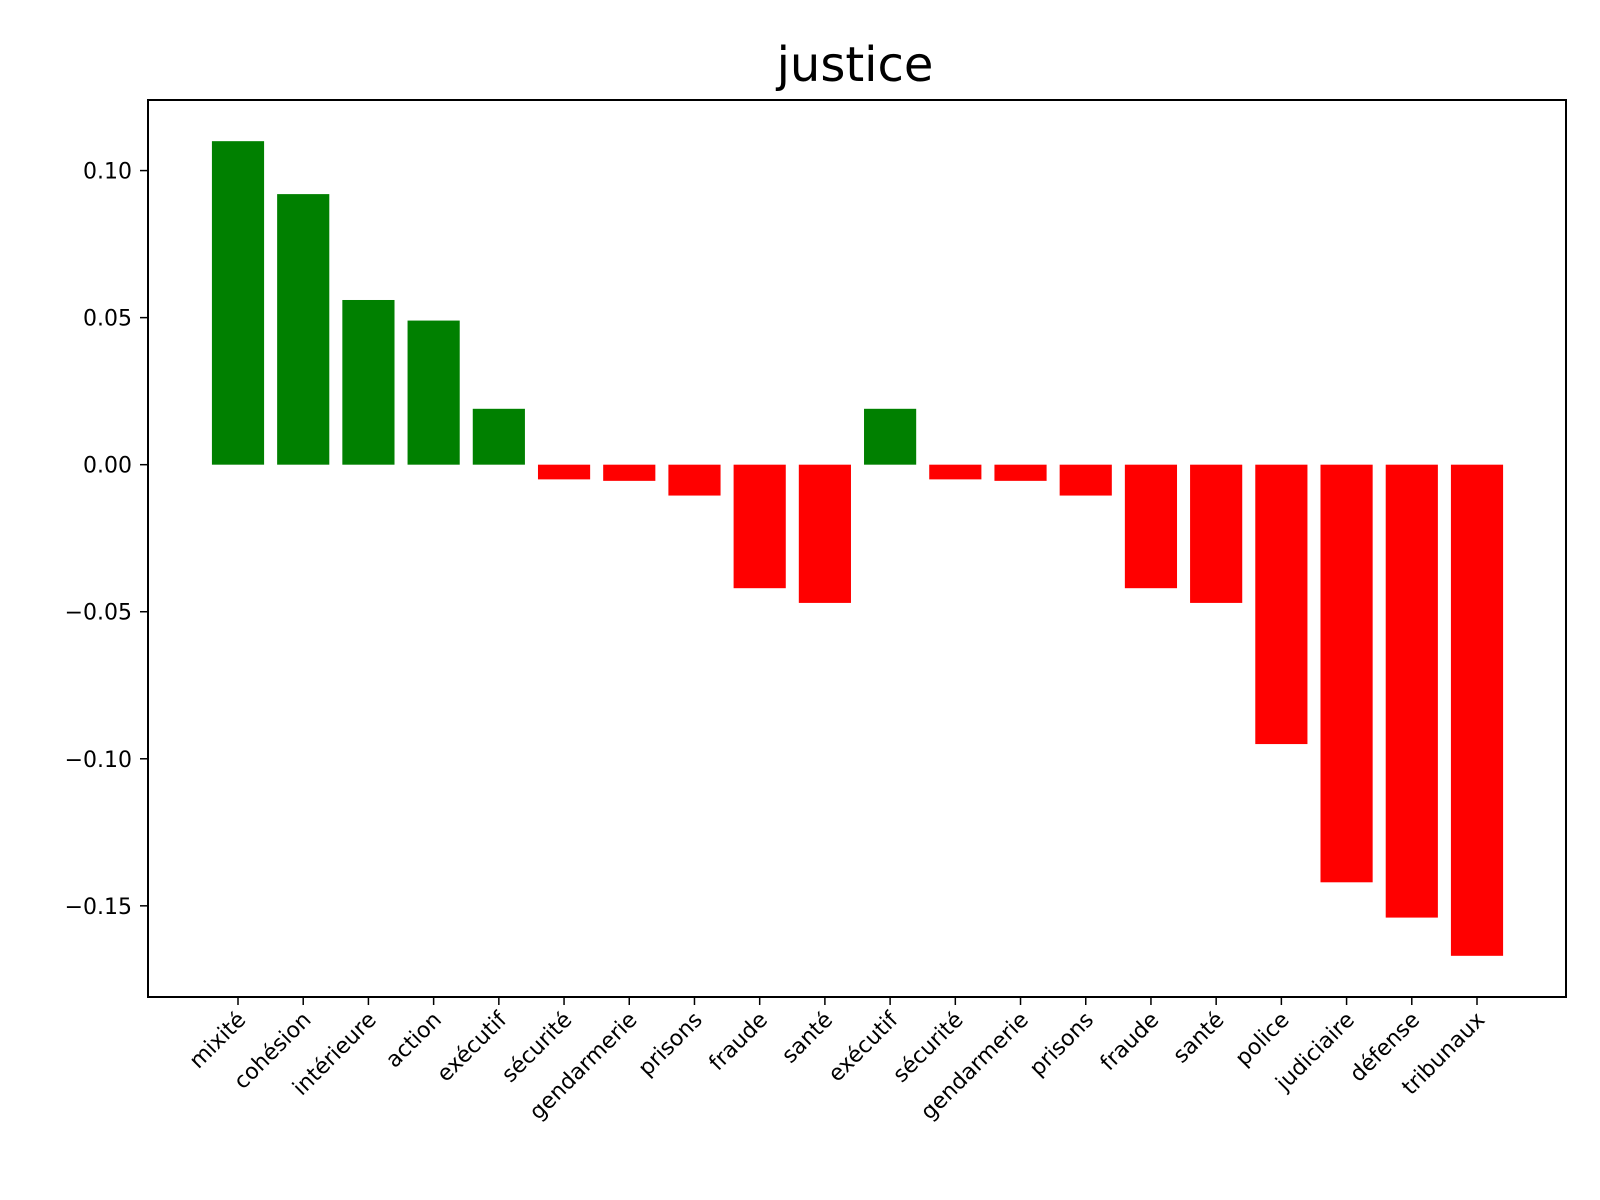 This screenshot has width=1600, height=1200. Describe the element at coordinates (107, 172) in the screenshot. I see `y-tick-label: 0.10` at that location.